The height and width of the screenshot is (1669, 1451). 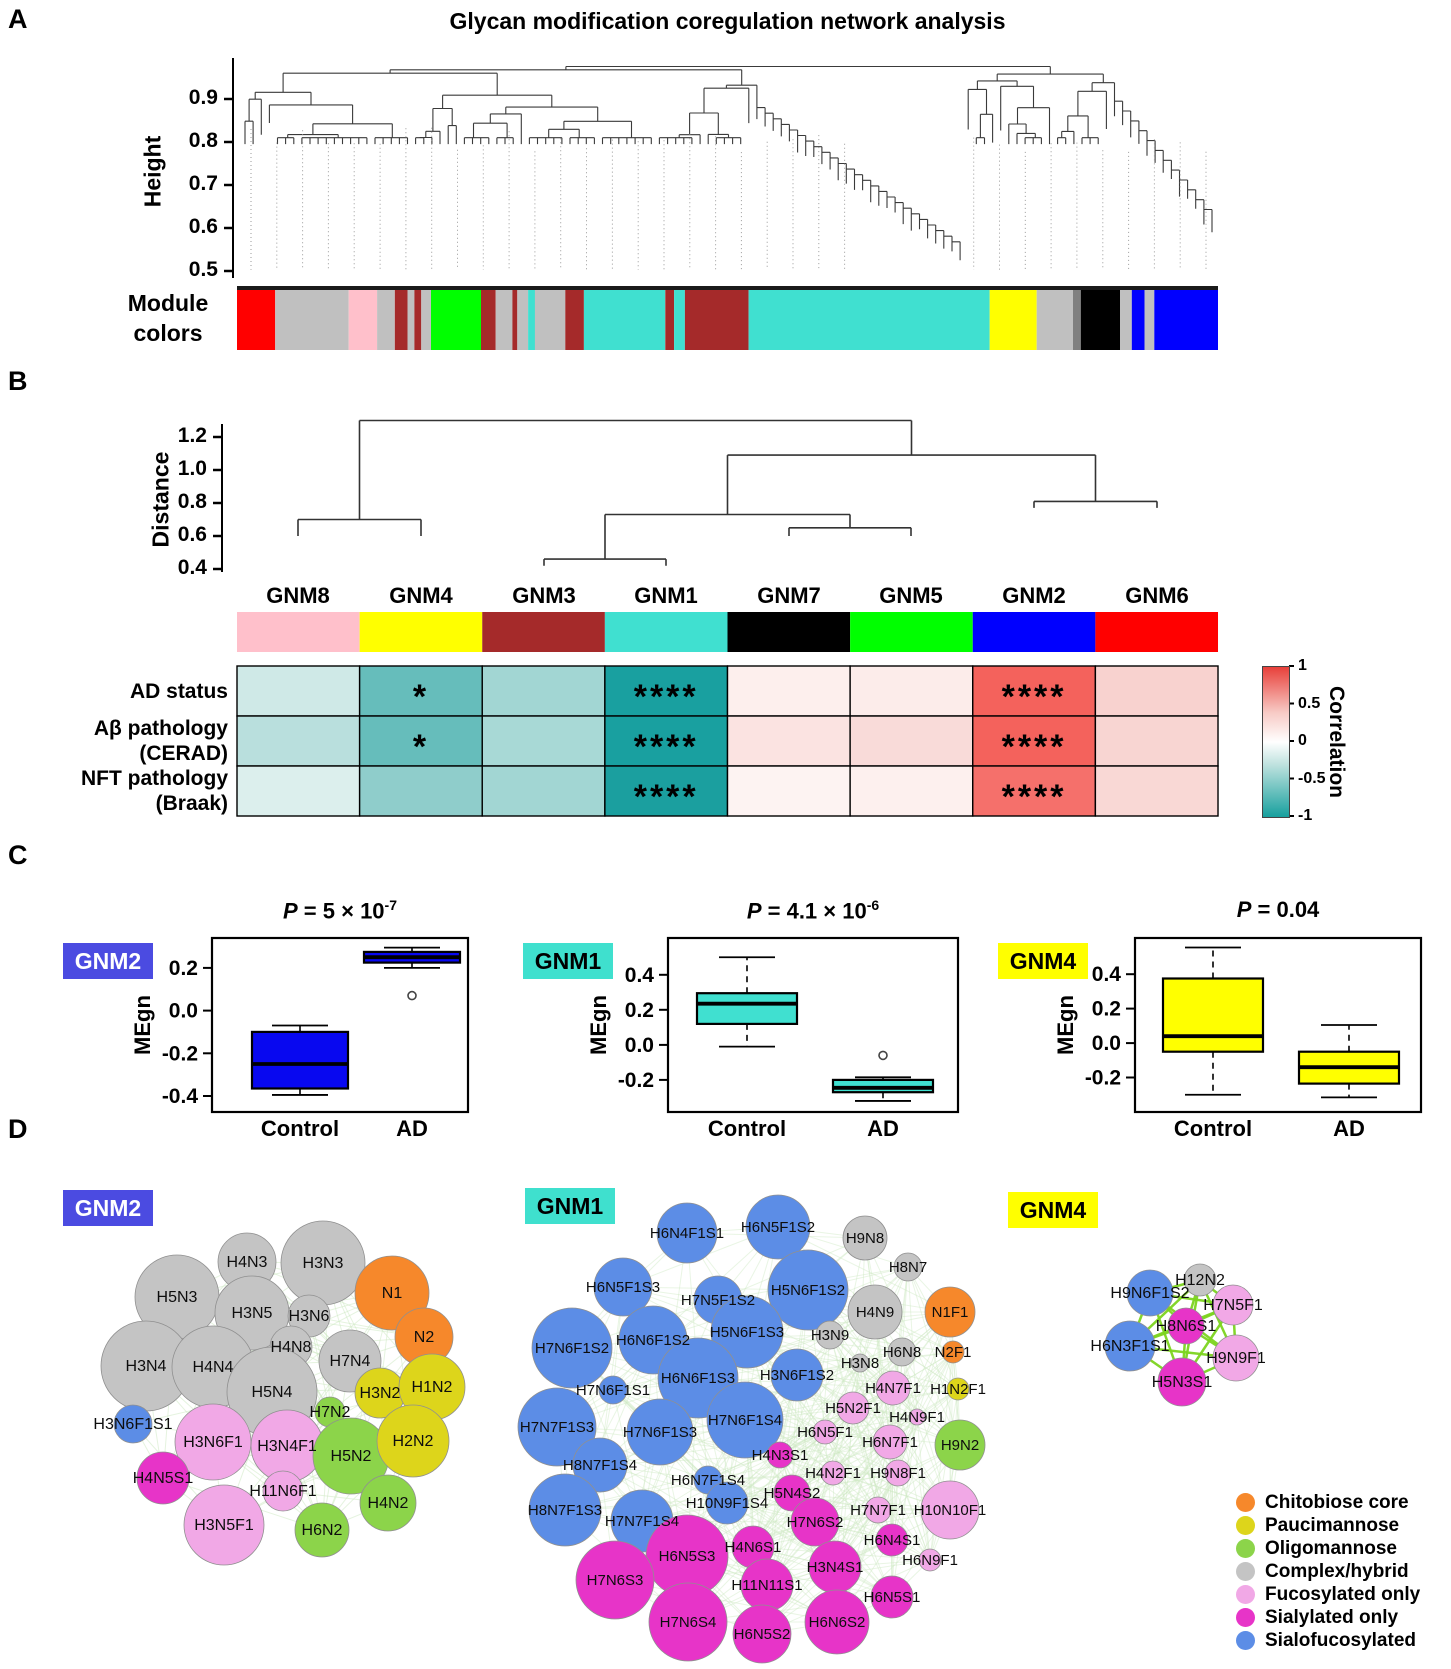 What do you see at coordinates (958, 1389) in the screenshot?
I see `glycan-node-label: H1N2F1` at bounding box center [958, 1389].